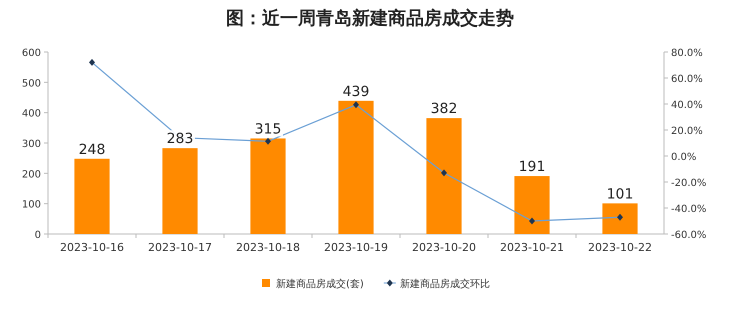  Describe the element at coordinates (532, 167) in the screenshot. I see `data-label: 191` at that location.